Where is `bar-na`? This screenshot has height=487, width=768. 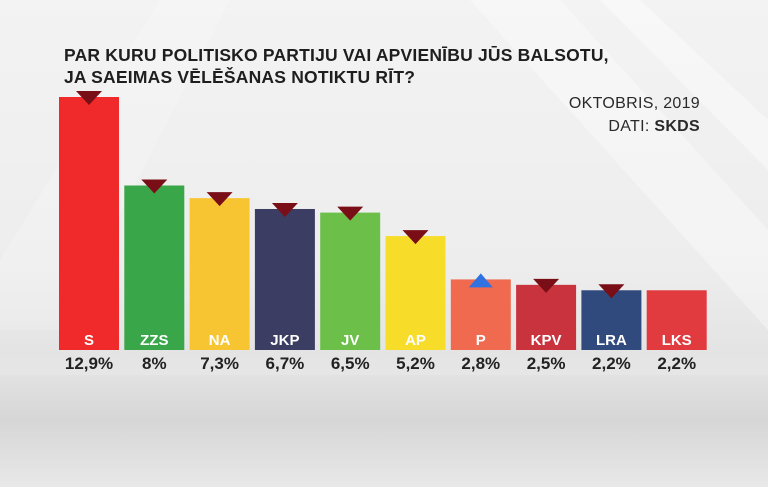
bar-na is located at coordinates (219, 264).